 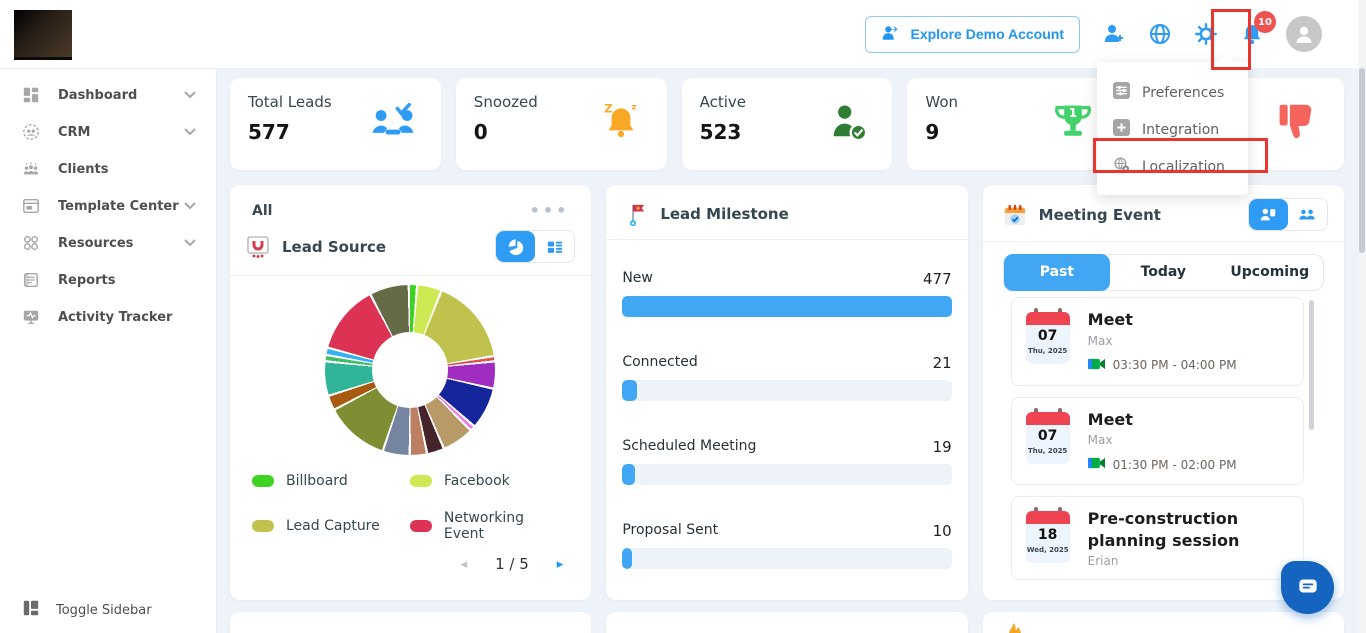 I want to click on lead-source-magnet-icon, so click(x=258, y=247).